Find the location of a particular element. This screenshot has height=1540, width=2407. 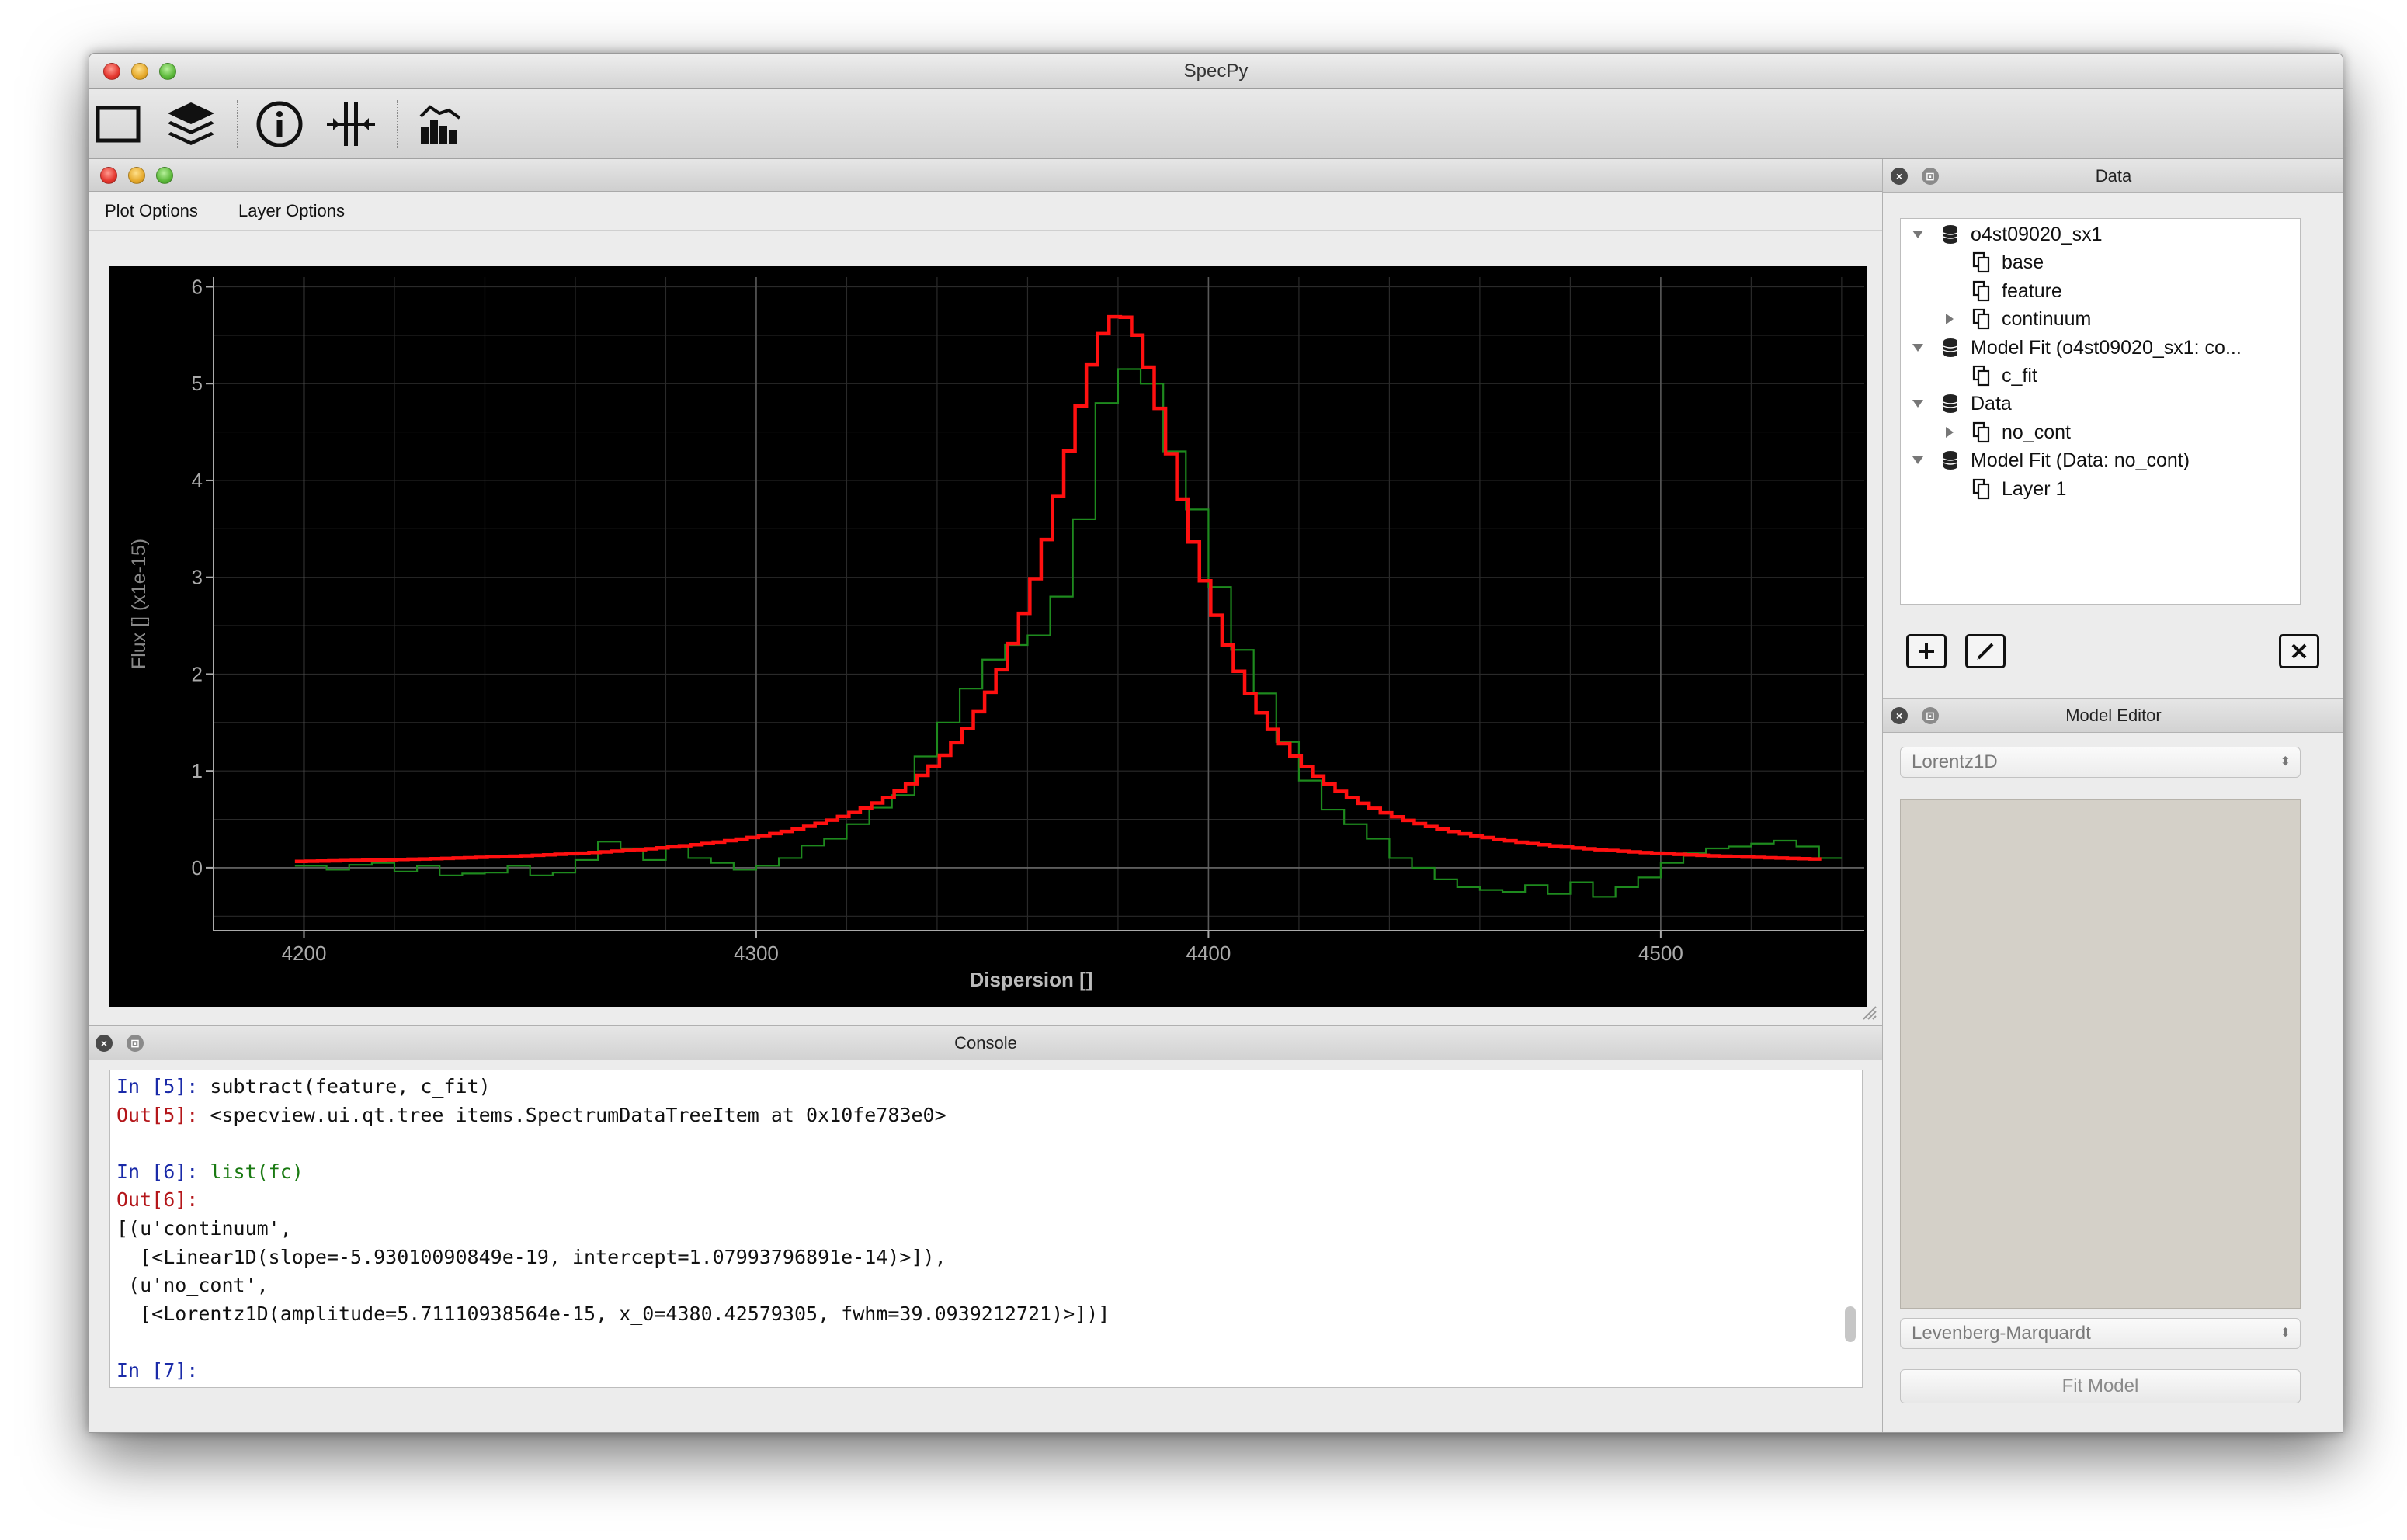

x-tick-label: 4400 is located at coordinates (1209, 953).